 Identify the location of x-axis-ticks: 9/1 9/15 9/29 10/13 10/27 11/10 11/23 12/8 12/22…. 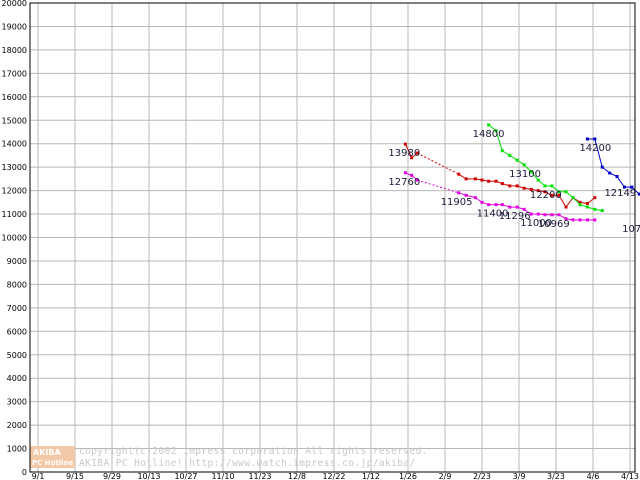
(335, 476).